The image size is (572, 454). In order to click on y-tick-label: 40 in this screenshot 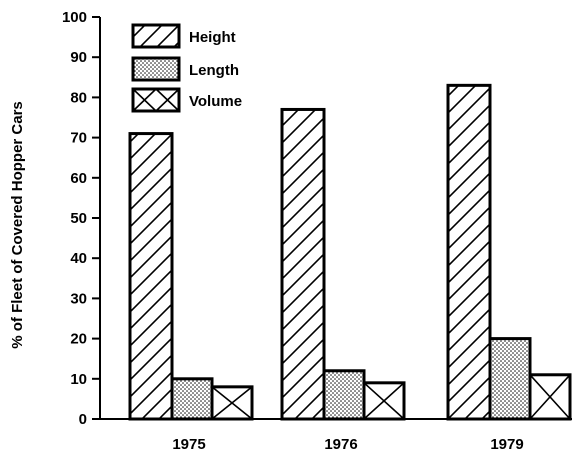, I will do `click(78, 258)`.